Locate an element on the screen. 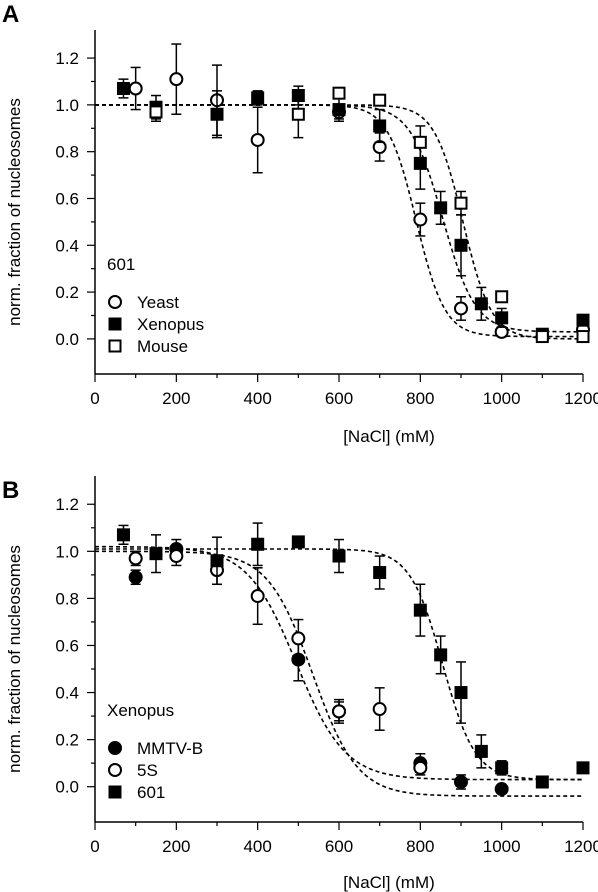 The height and width of the screenshot is (892, 598). y-tick-label: 1.0 is located at coordinates (67, 551).